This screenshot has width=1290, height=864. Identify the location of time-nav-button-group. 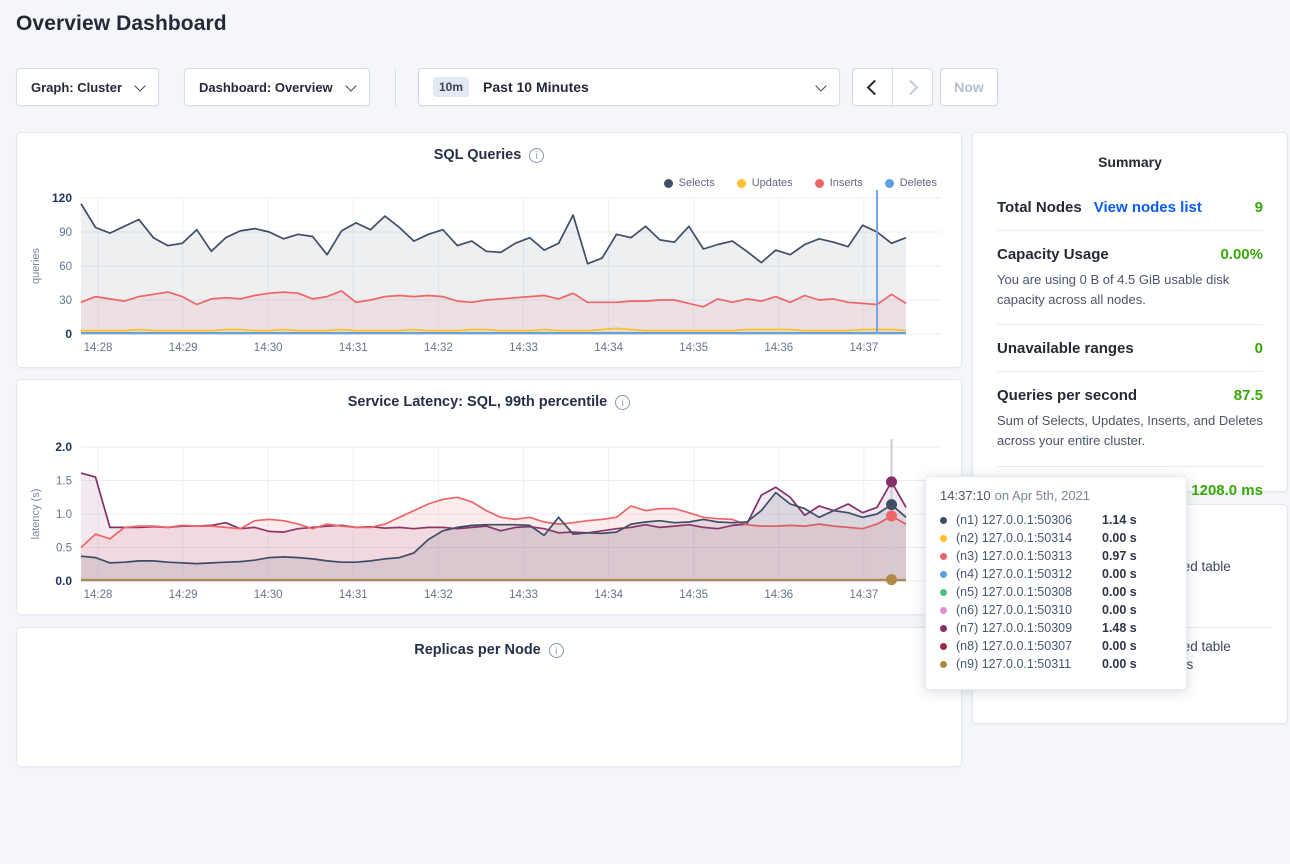
(892, 87).